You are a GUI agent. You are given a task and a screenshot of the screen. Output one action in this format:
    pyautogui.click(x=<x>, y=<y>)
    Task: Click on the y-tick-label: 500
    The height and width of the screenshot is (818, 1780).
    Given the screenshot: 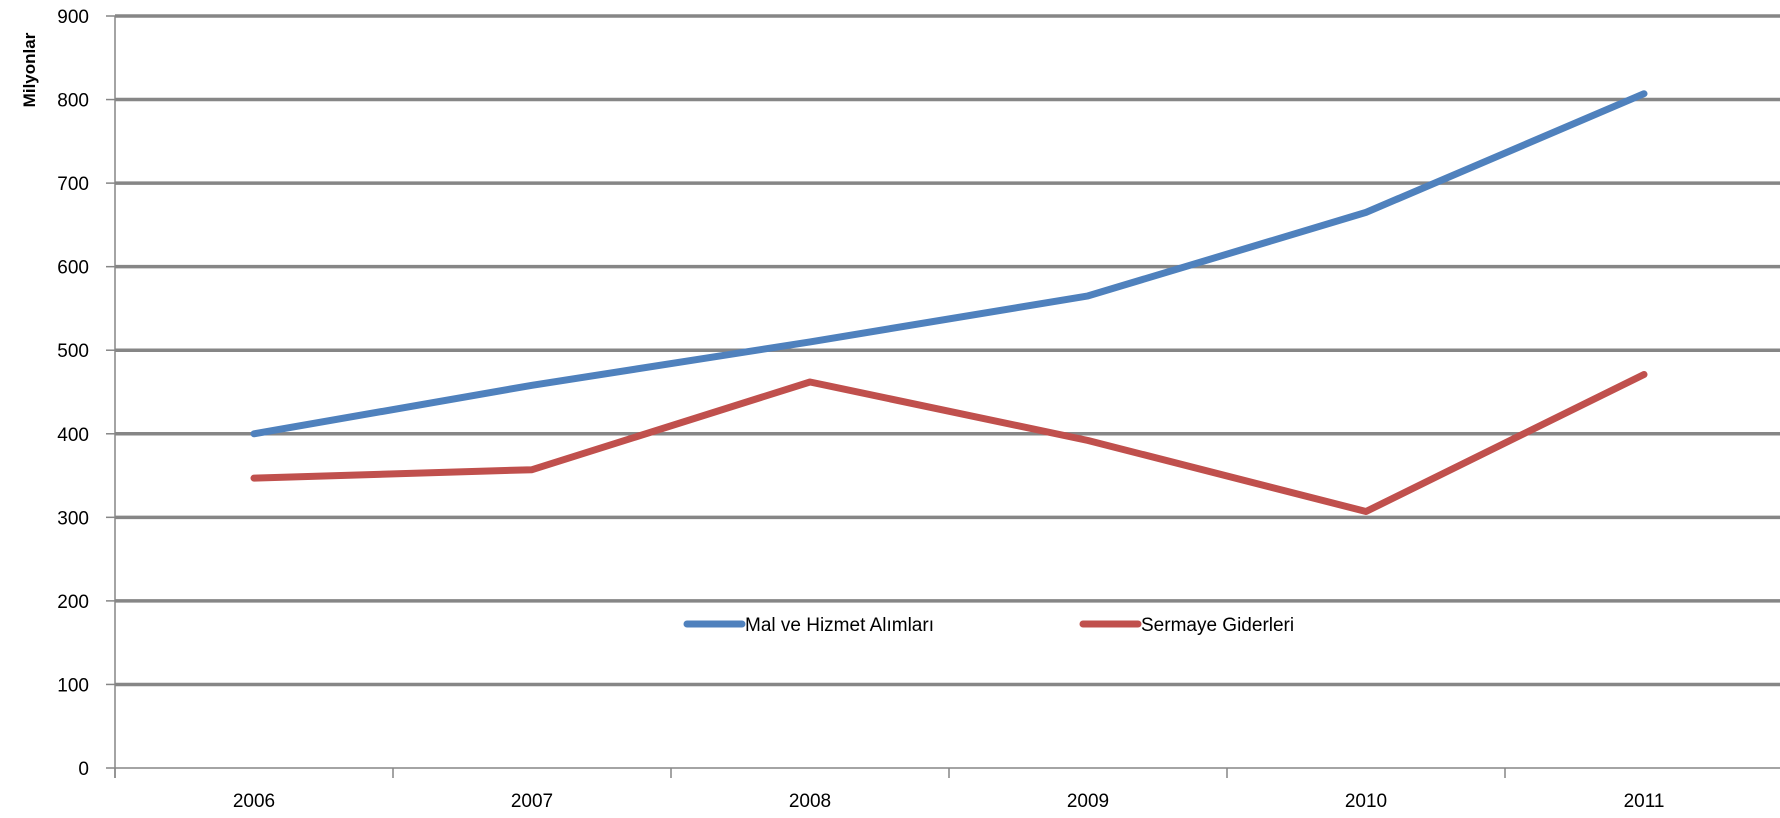 What is the action you would take?
    pyautogui.click(x=73, y=351)
    